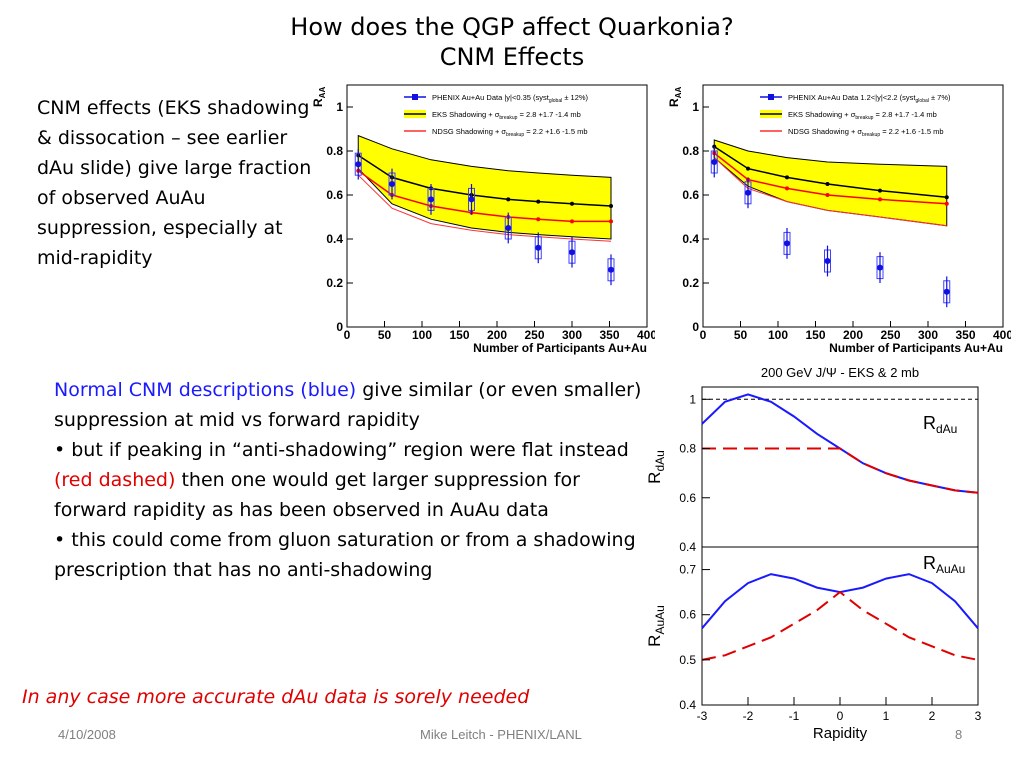 This screenshot has width=1024, height=768. Describe the element at coordinates (794, 716) in the screenshot. I see `x-tick-label: -1` at that location.